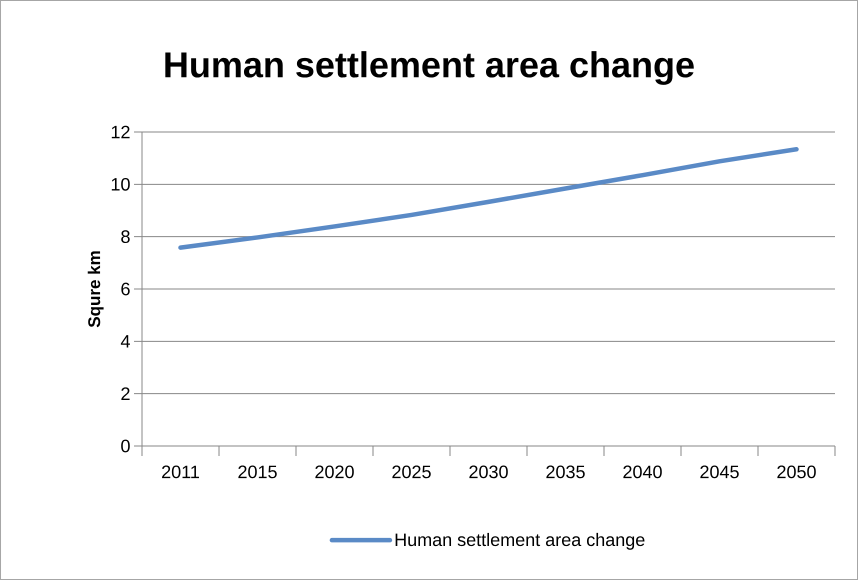 The width and height of the screenshot is (858, 580). Describe the element at coordinates (121, 184) in the screenshot. I see `y-tick-label: 10` at that location.